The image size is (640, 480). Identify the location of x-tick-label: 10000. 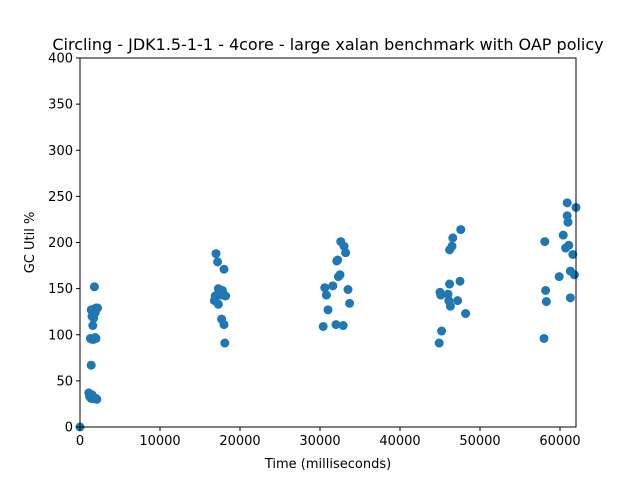
(159, 441).